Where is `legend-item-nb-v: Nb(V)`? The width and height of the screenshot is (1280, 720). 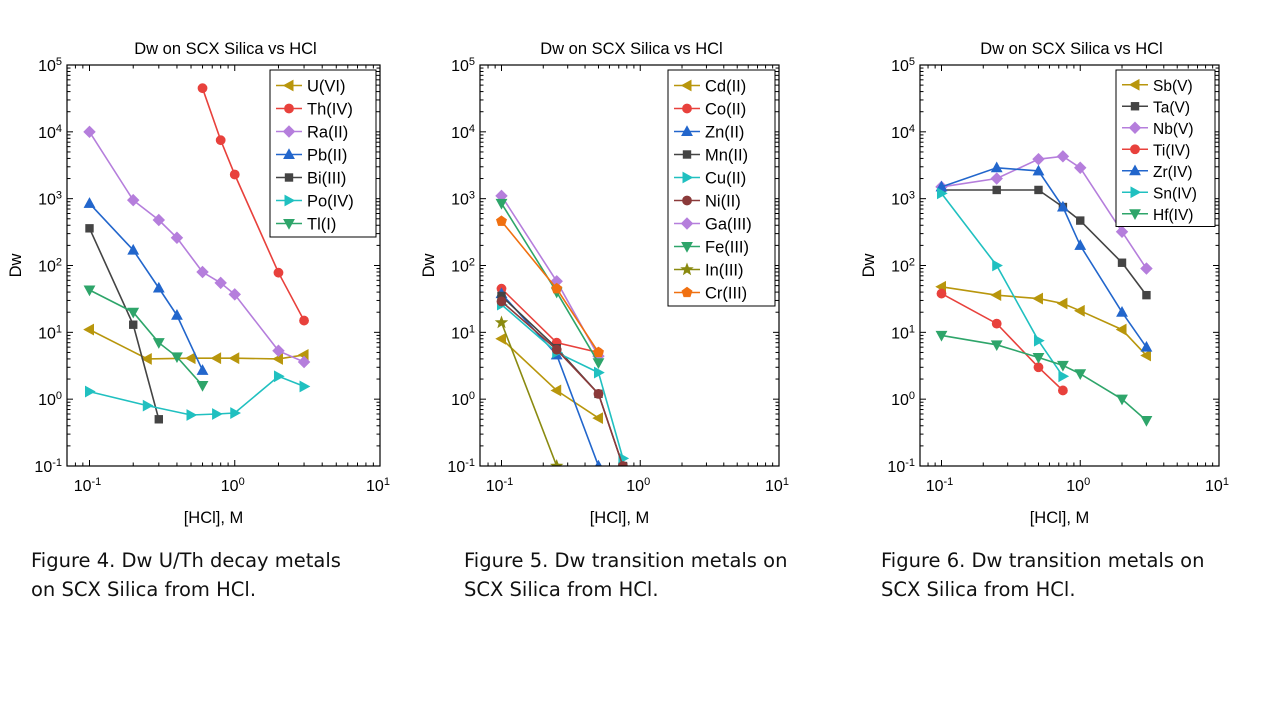
legend-item-nb-v: Nb(V) is located at coordinates (1157, 129).